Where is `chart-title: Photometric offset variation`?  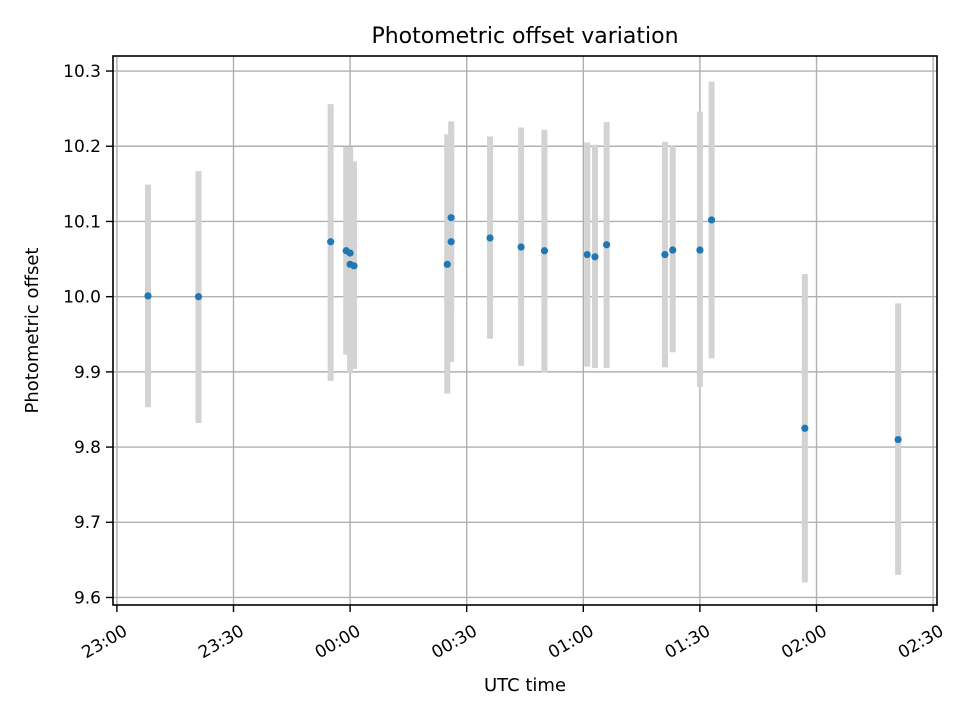
chart-title: Photometric offset variation is located at coordinates (524, 36).